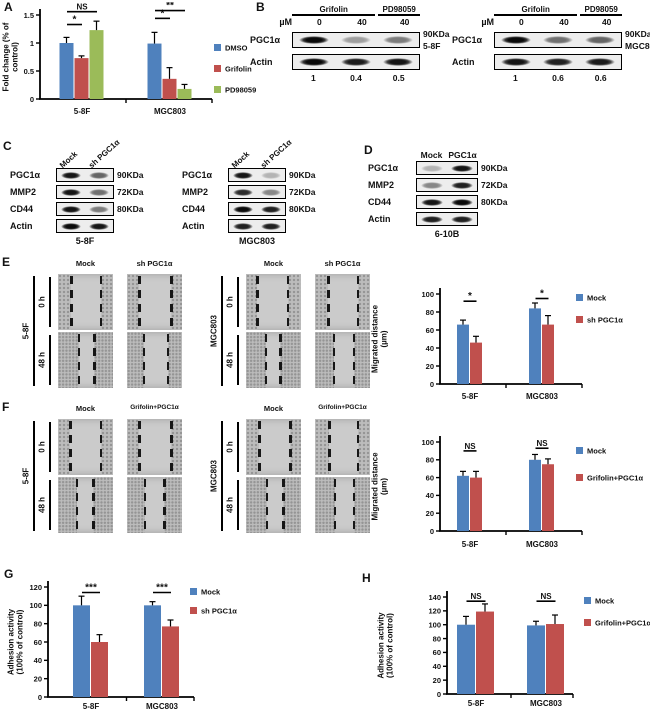 The image size is (650, 716). Describe the element at coordinates (605, 320) in the screenshot. I see `legend-label: sh PGC1α` at that location.